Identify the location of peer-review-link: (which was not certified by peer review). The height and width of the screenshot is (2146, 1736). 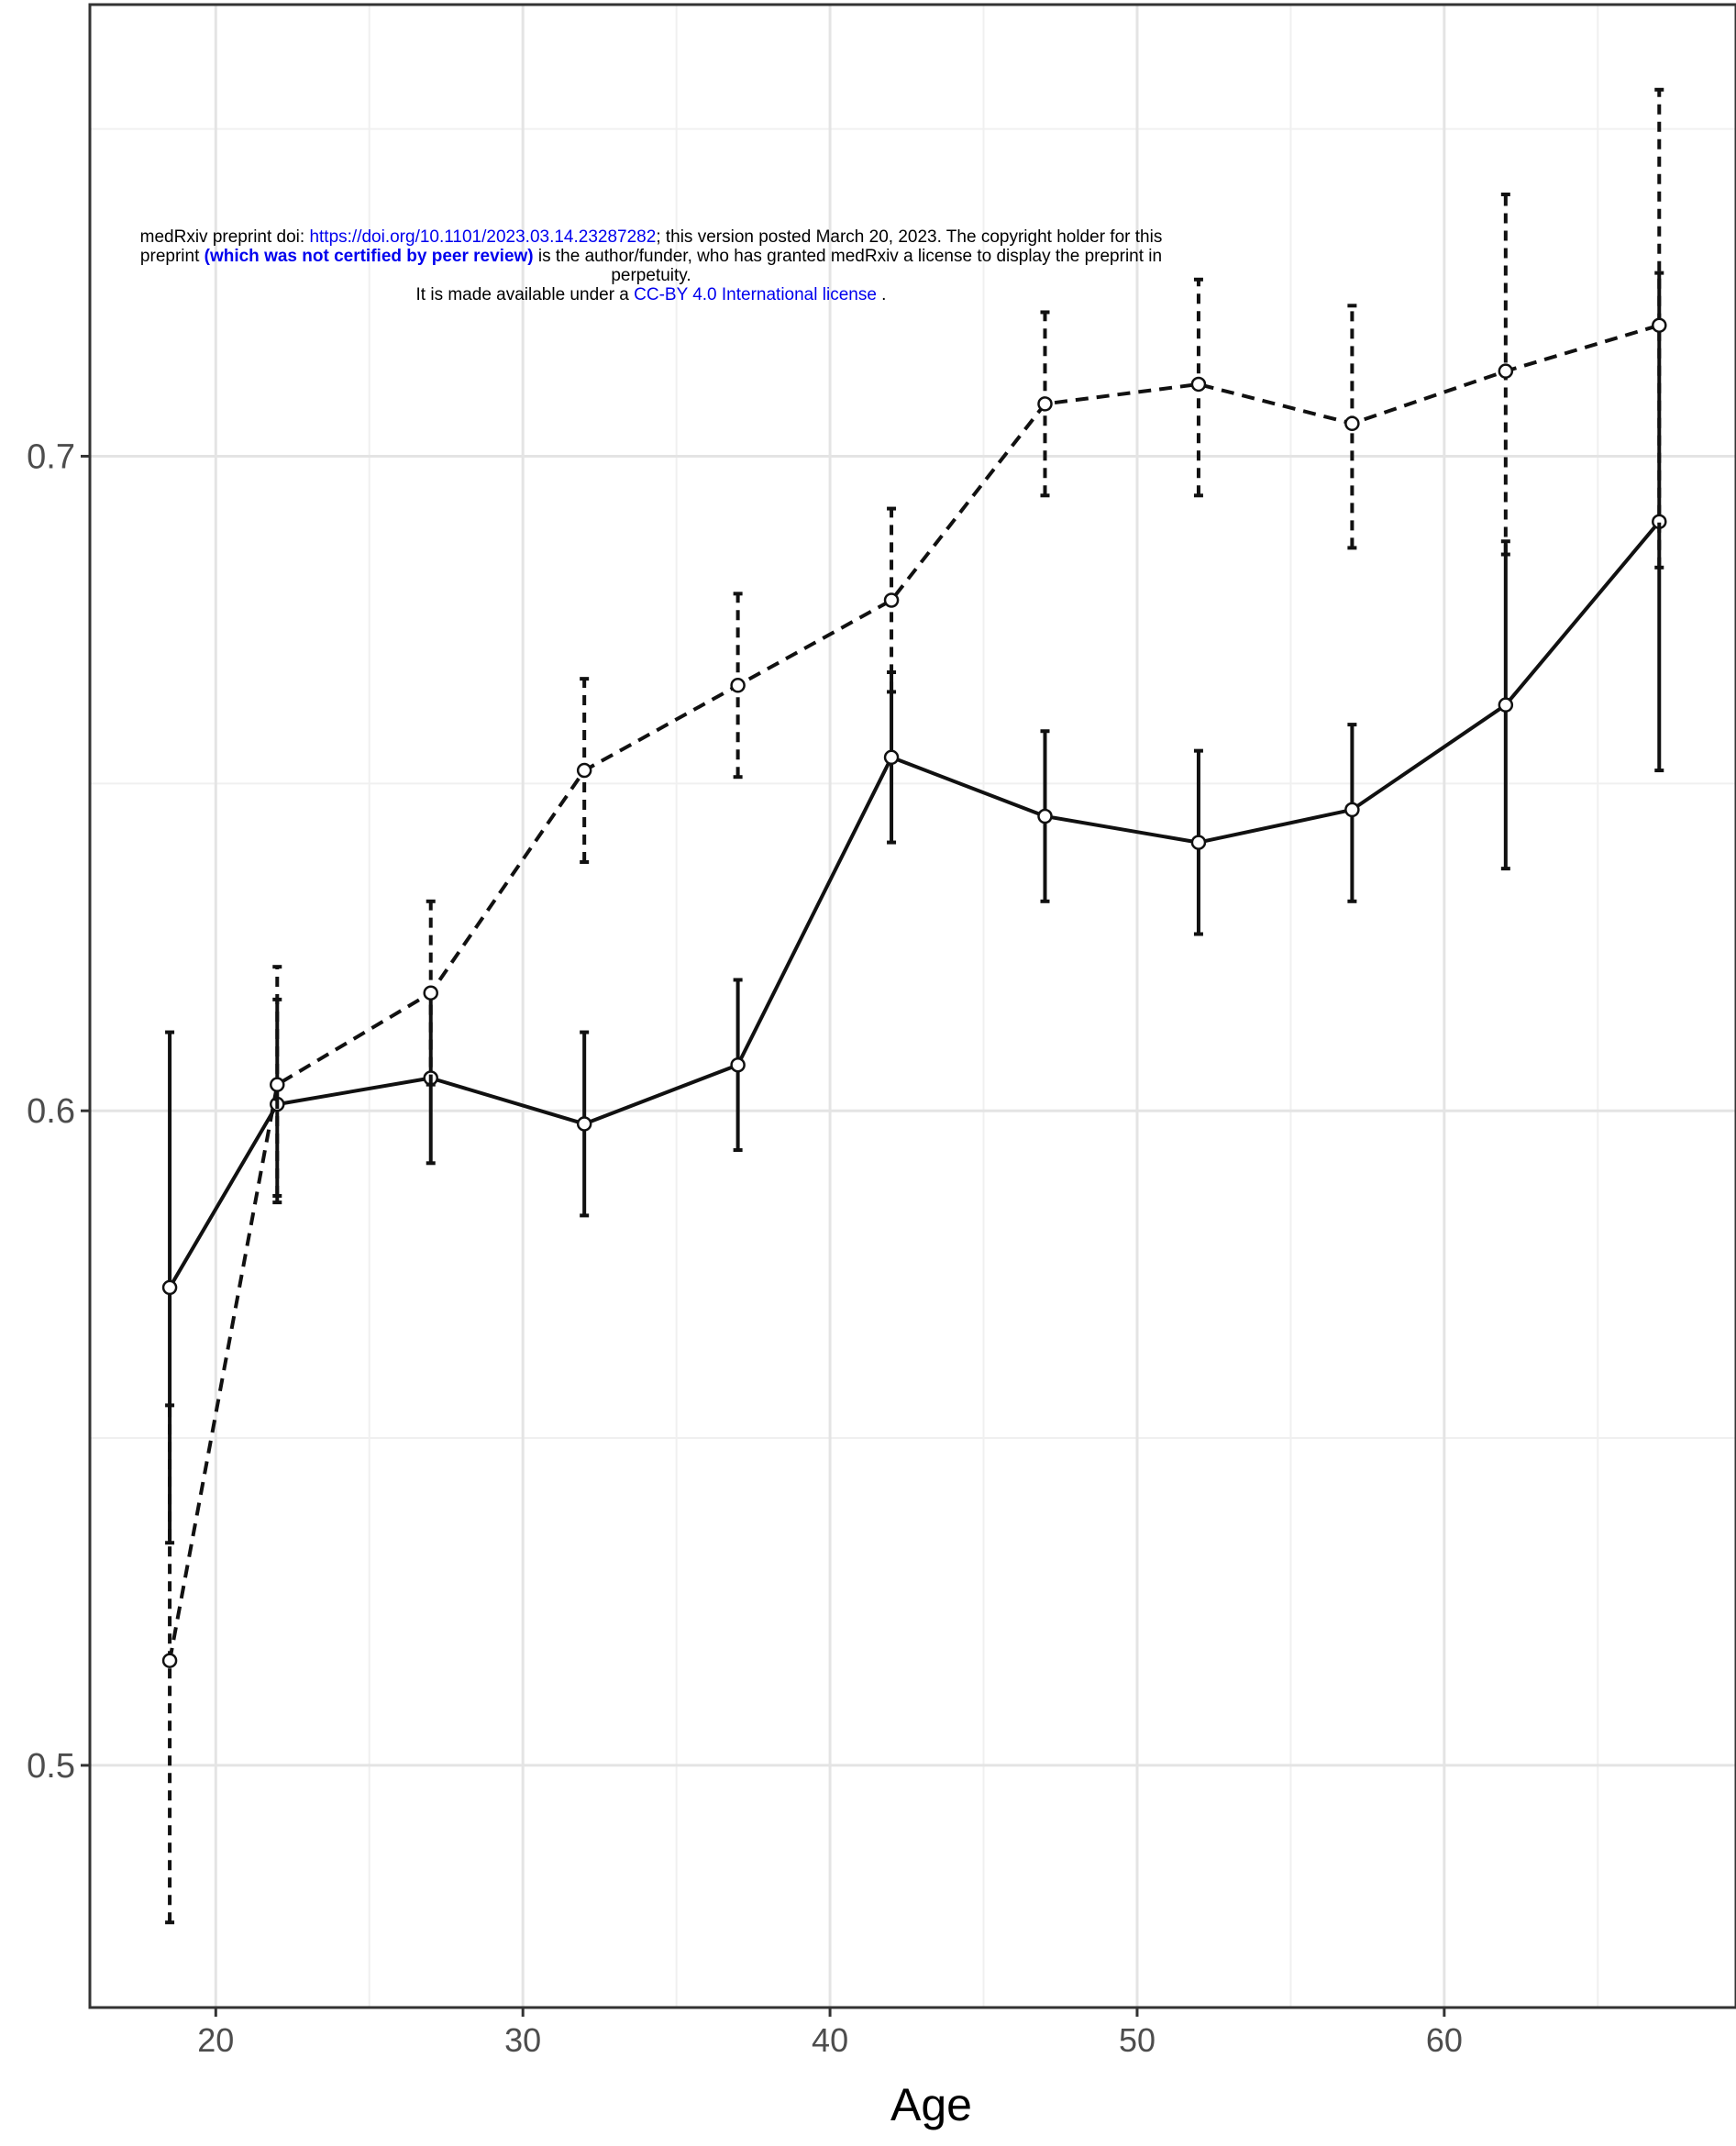
(369, 256).